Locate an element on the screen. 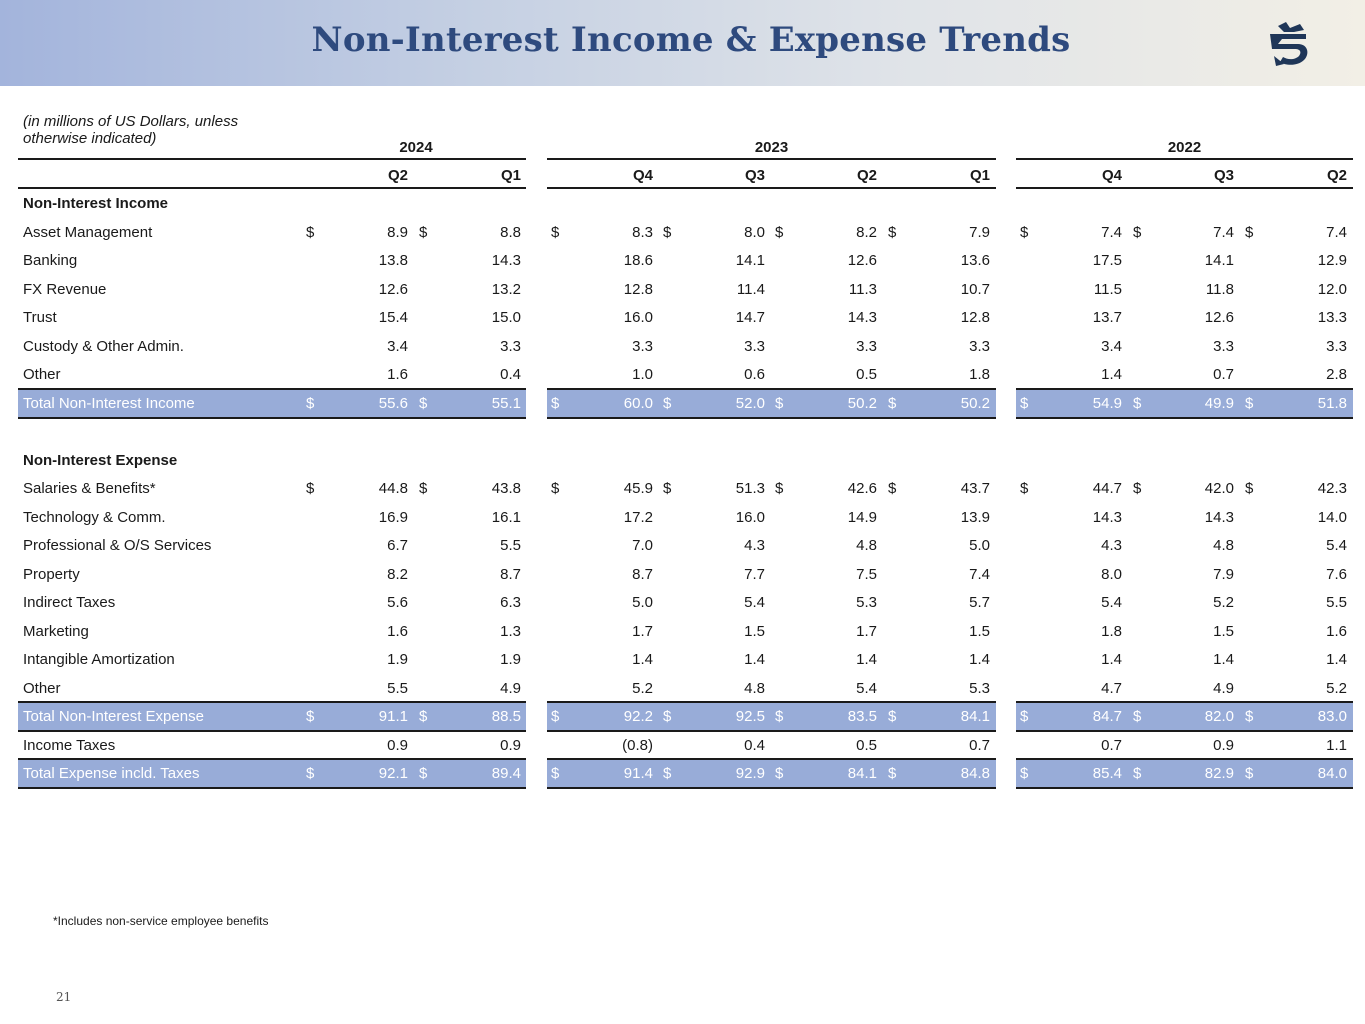 This screenshot has height=1024, width=1365. row-label: Property is located at coordinates (51, 574).